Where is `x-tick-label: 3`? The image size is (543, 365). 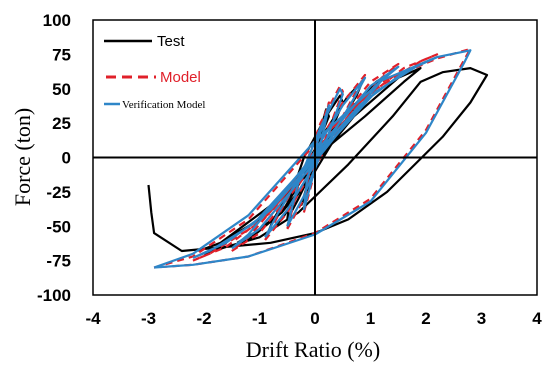 x-tick-label: 3 is located at coordinates (481, 318).